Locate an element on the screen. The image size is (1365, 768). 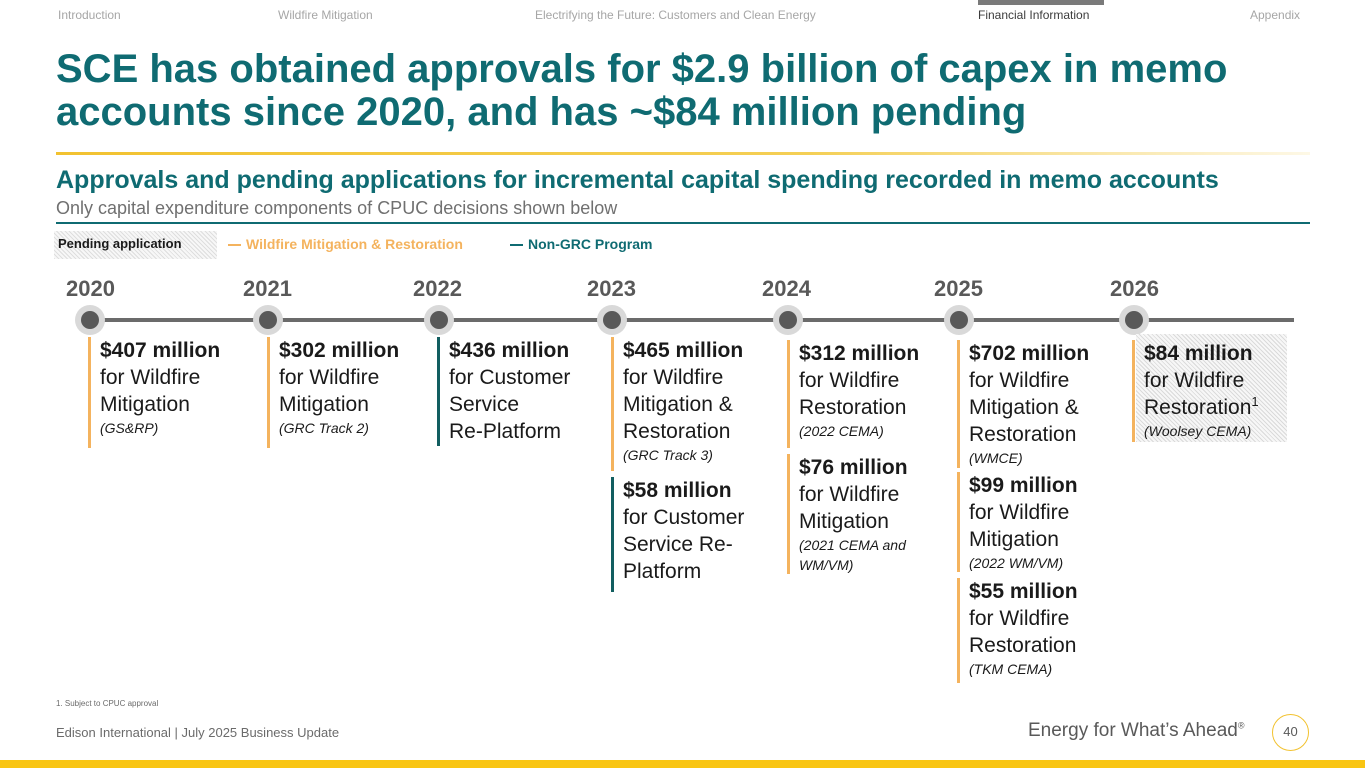
nav-introduction: Introduction is located at coordinates (89, 15).